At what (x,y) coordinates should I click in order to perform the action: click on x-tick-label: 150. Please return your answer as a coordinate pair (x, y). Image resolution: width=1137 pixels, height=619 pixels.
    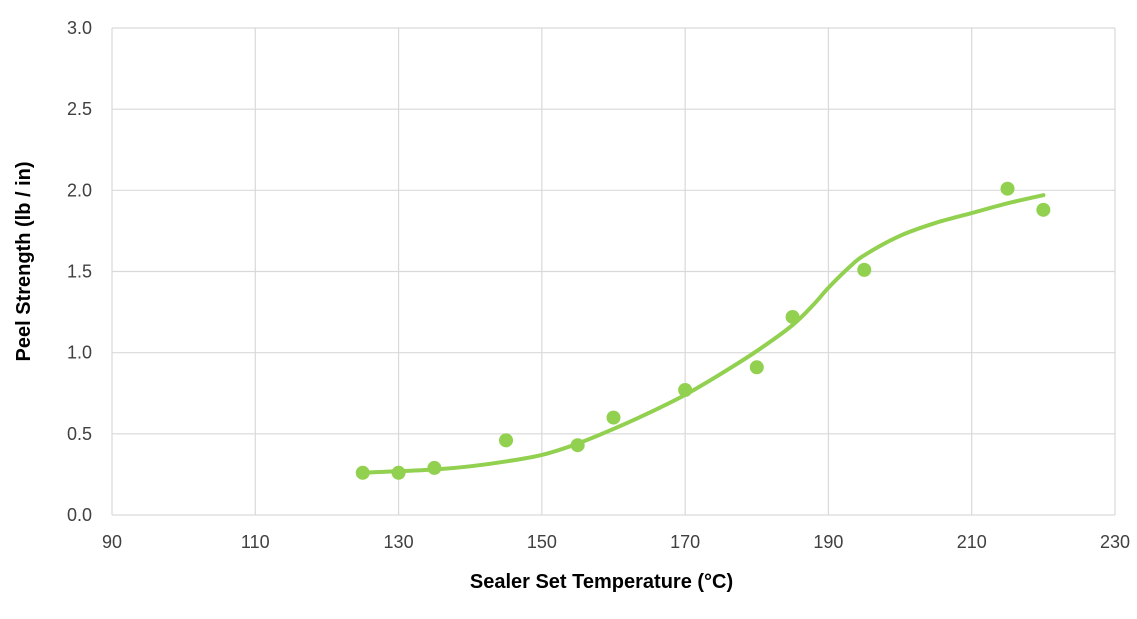
    Looking at the image, I should click on (542, 542).